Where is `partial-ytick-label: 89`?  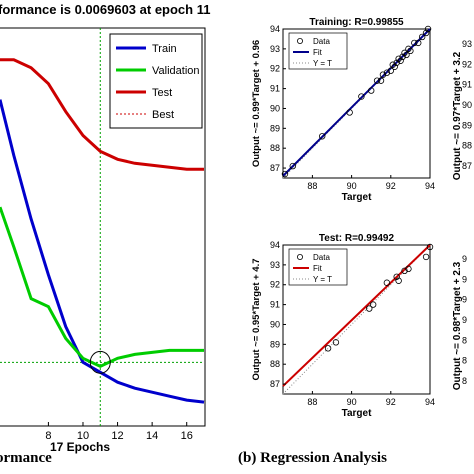
partial-ytick-label: 89 is located at coordinates (467, 125).